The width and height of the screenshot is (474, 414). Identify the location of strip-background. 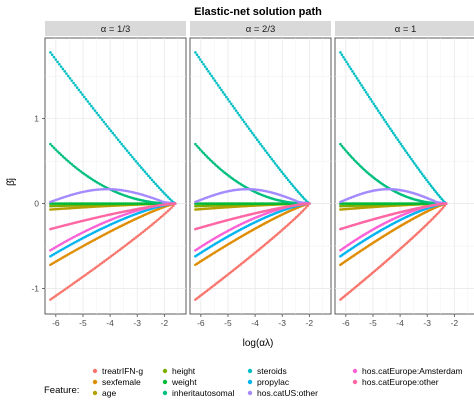
(404, 28).